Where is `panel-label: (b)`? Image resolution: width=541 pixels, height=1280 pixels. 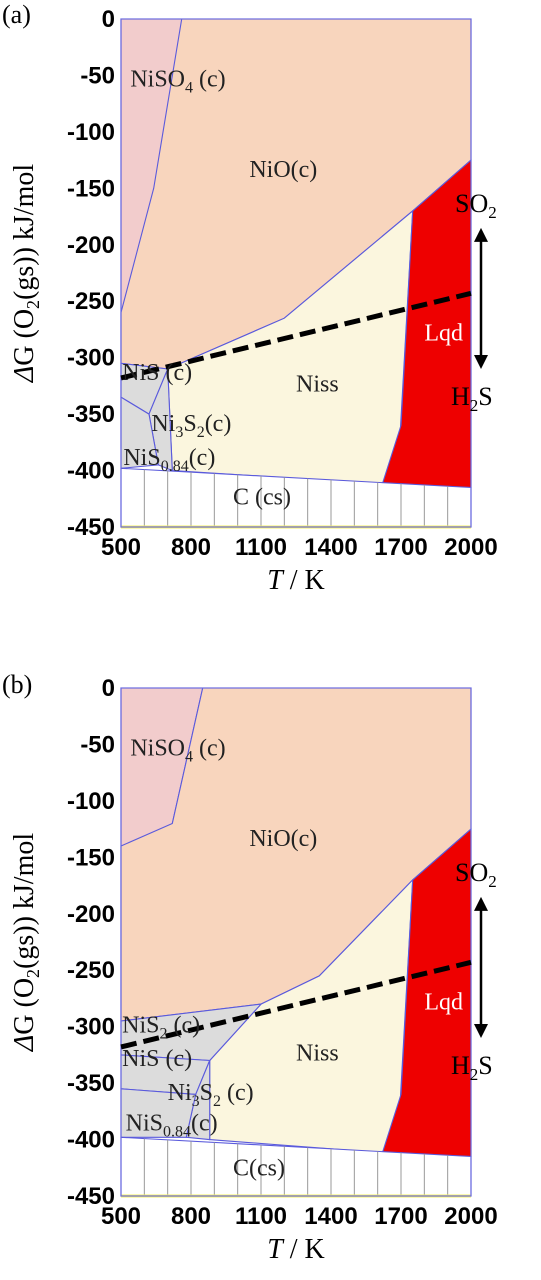
panel-label: (b) is located at coordinates (17, 684).